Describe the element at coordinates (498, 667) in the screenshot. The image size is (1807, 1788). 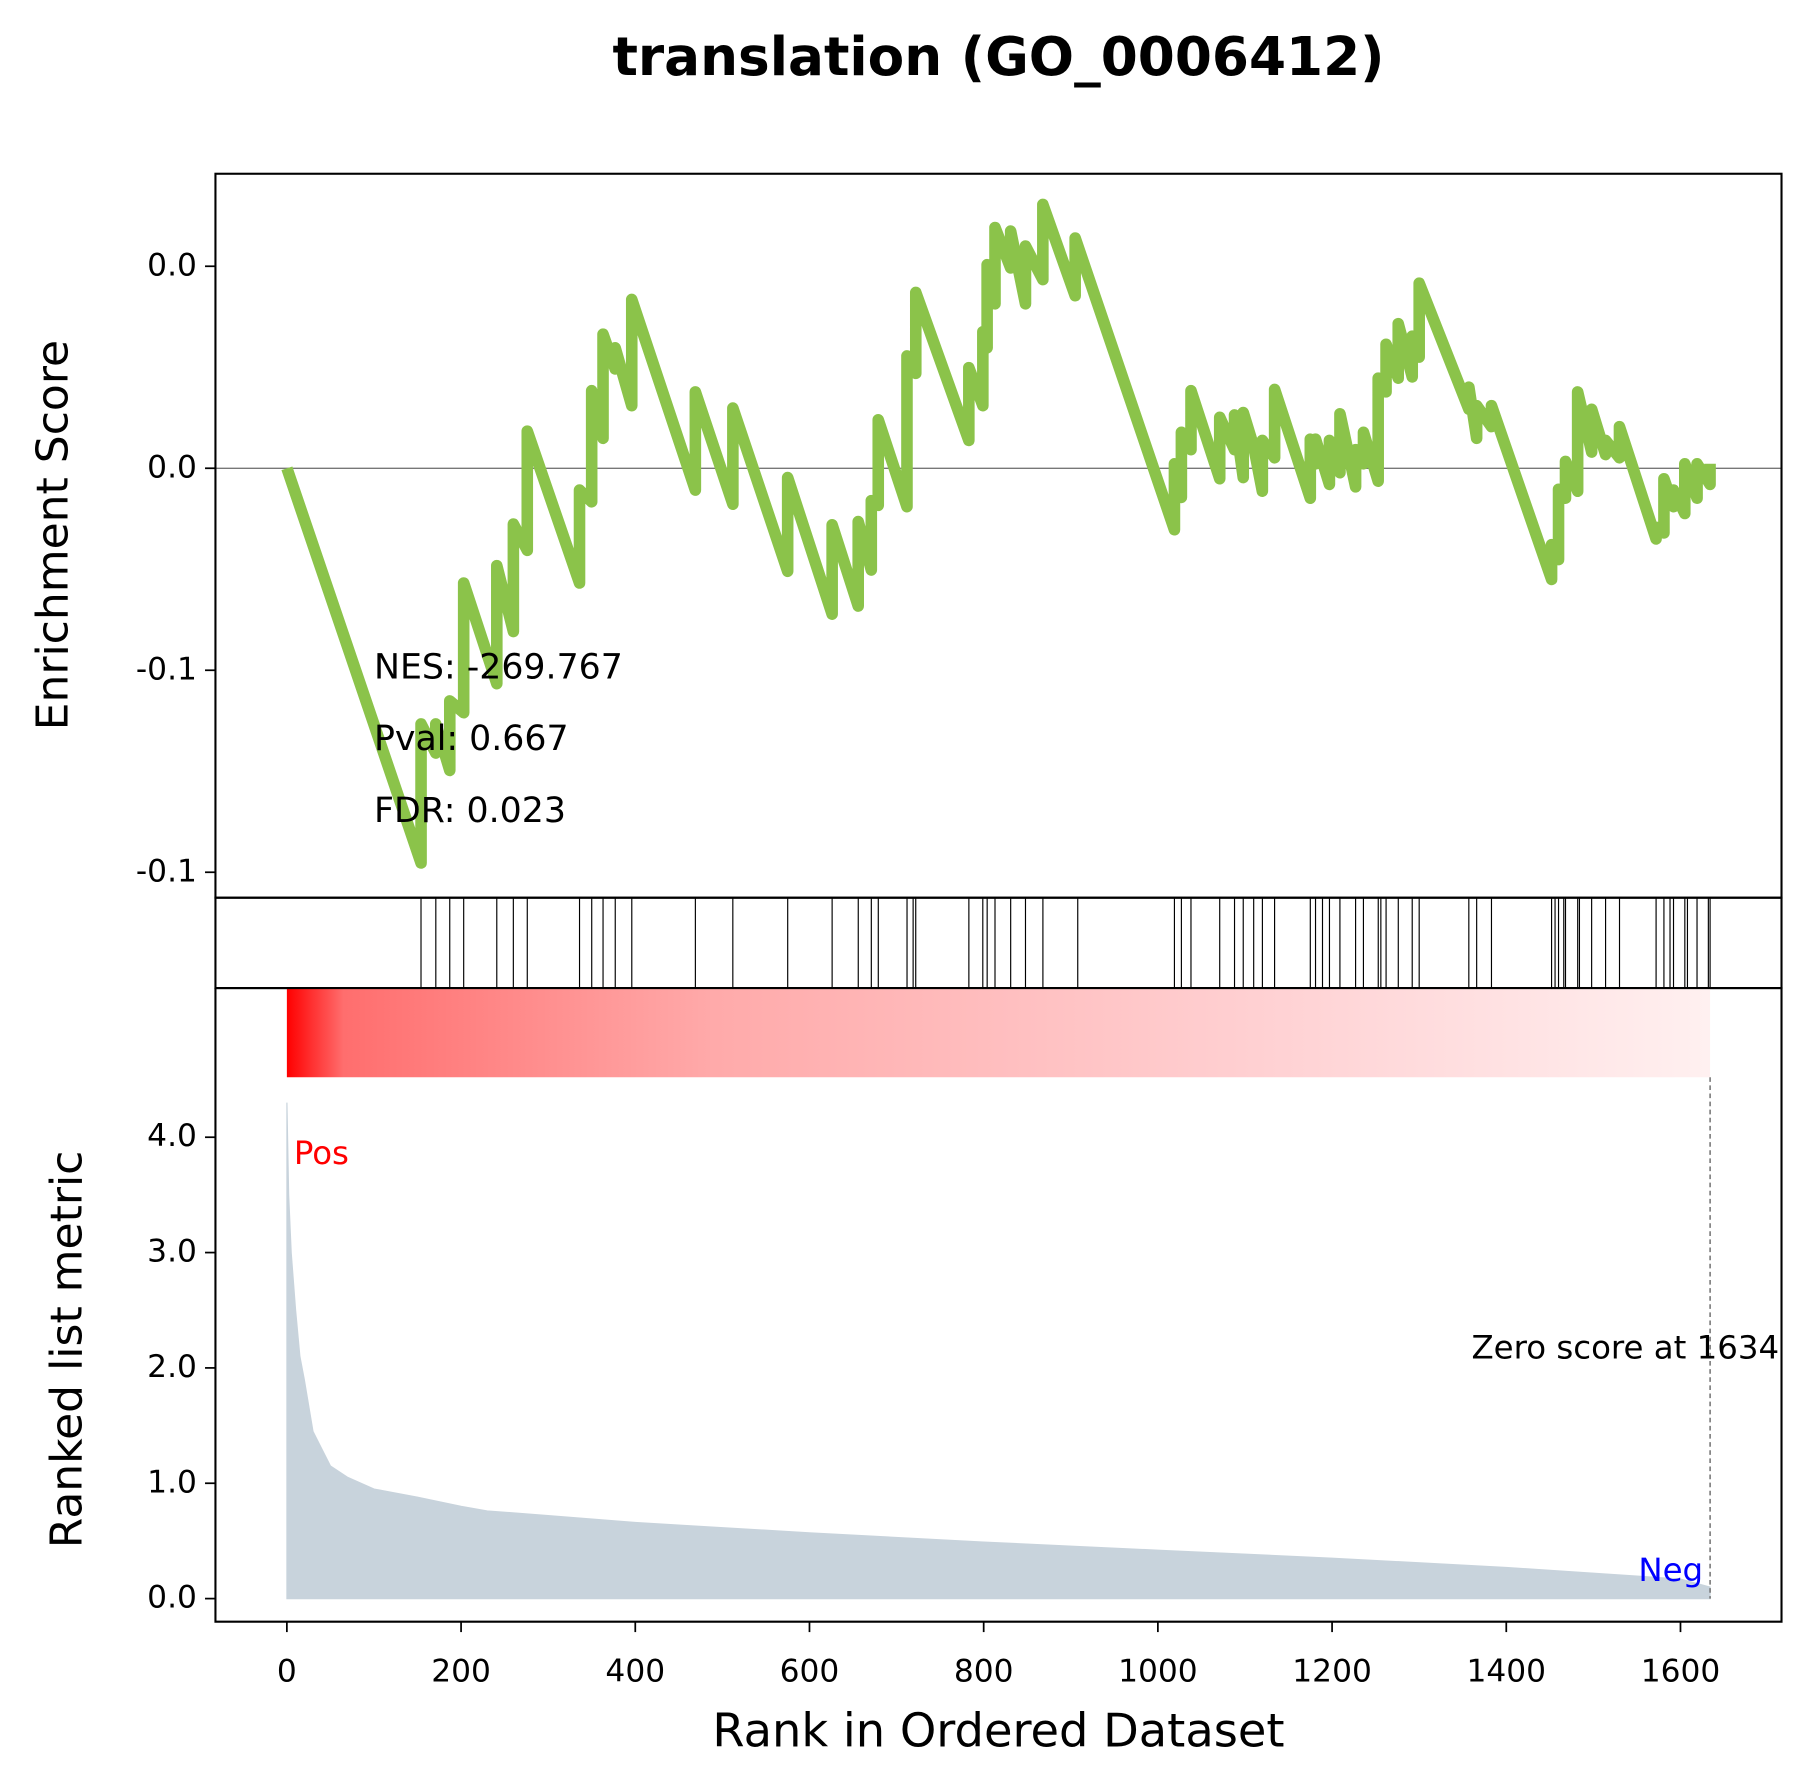
I see `annotation: NES: -269.767` at that location.